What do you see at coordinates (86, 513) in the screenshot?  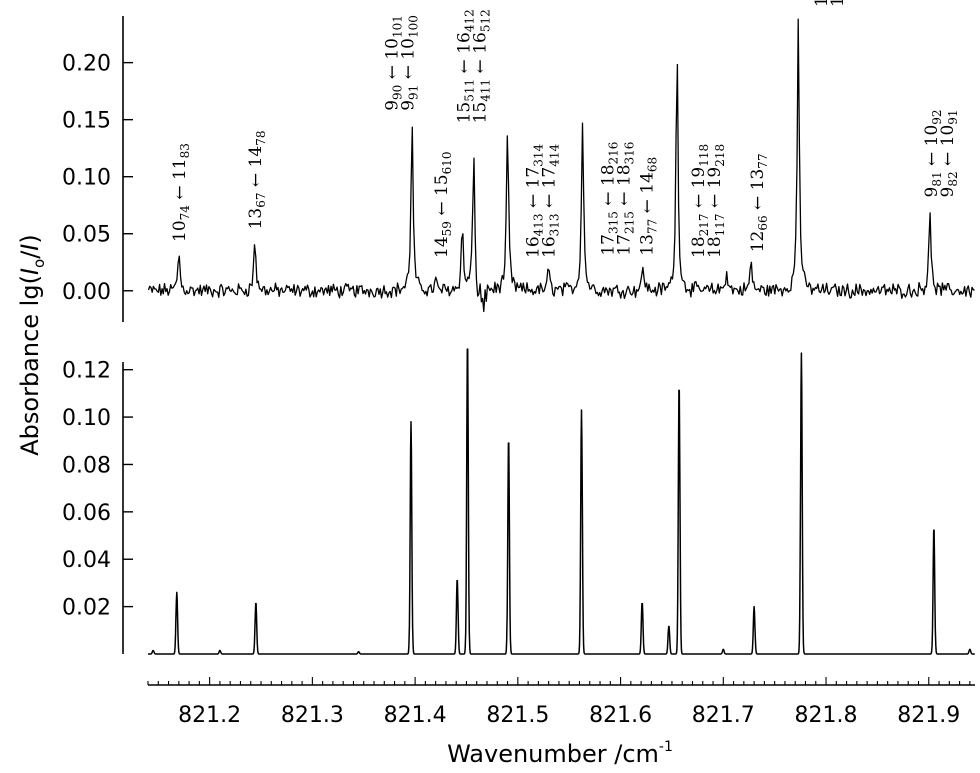 I see `bottom-y-tick-label: 0.06` at bounding box center [86, 513].